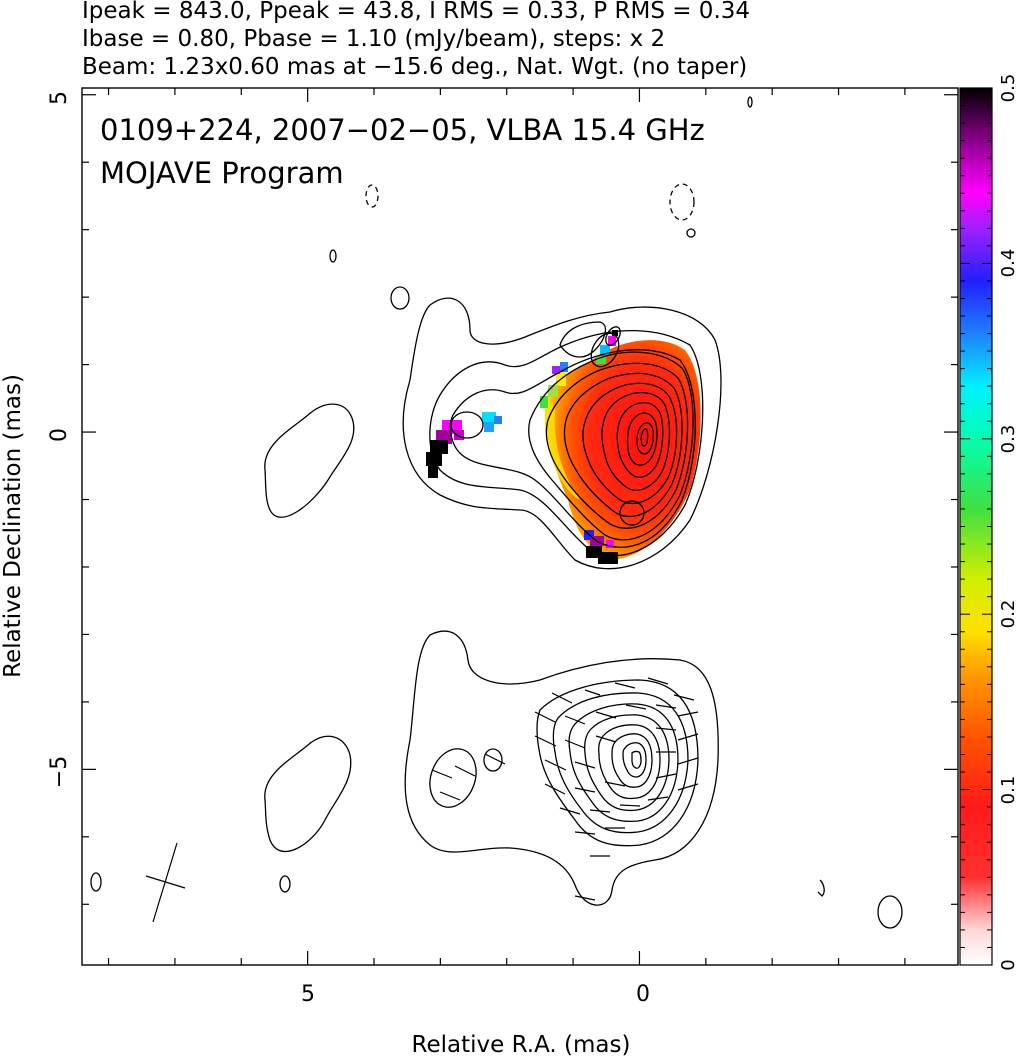 Image resolution: width=1021 pixels, height=1060 pixels. What do you see at coordinates (222, 173) in the screenshot?
I see `overlay-program: MOJAVE Program` at bounding box center [222, 173].